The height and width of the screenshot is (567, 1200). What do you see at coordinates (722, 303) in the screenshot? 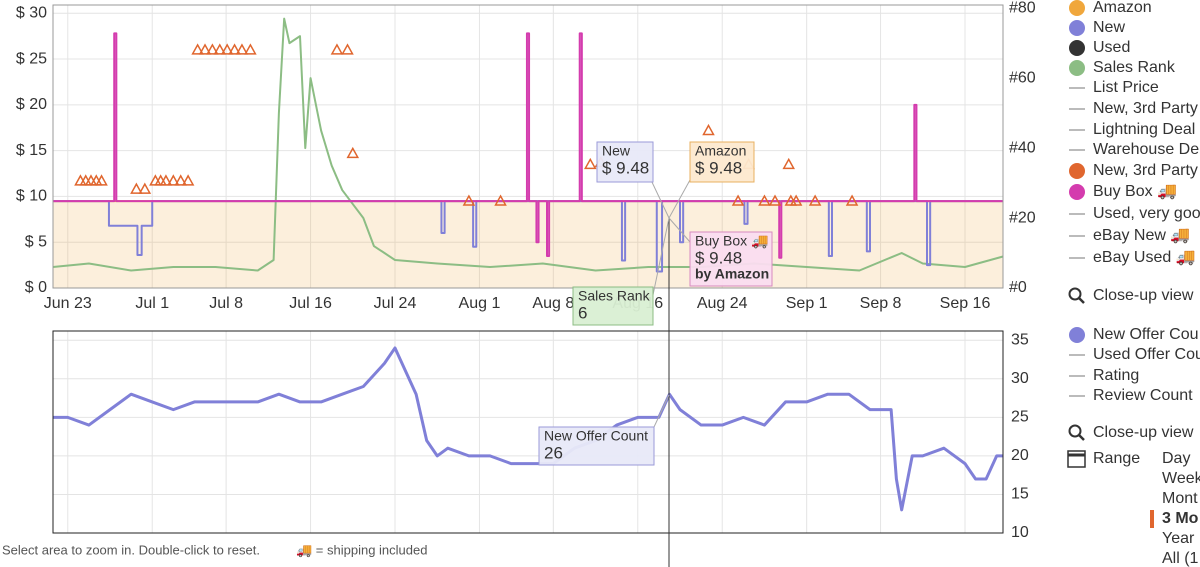
I see `x-tick-label: Aug 24` at bounding box center [722, 303].